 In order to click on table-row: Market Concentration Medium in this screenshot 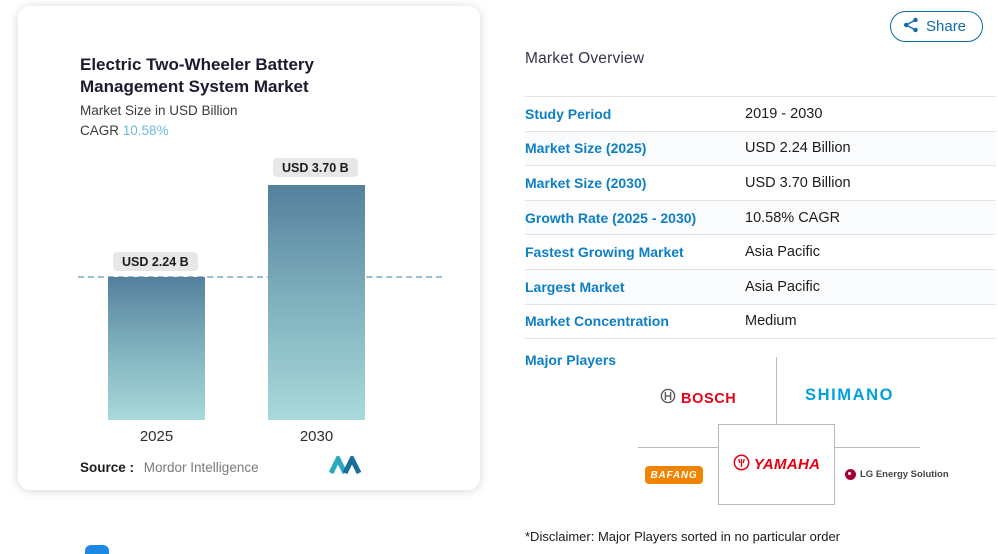, I will do `click(760, 322)`.